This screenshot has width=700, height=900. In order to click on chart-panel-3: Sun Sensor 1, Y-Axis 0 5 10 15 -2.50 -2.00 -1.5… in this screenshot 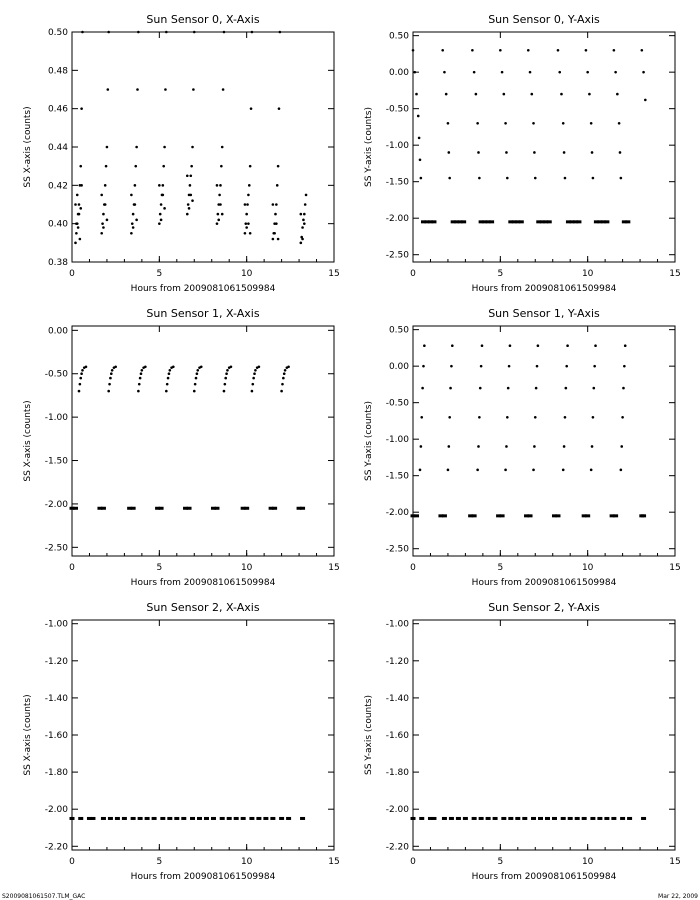, I will do `click(522, 447)`.